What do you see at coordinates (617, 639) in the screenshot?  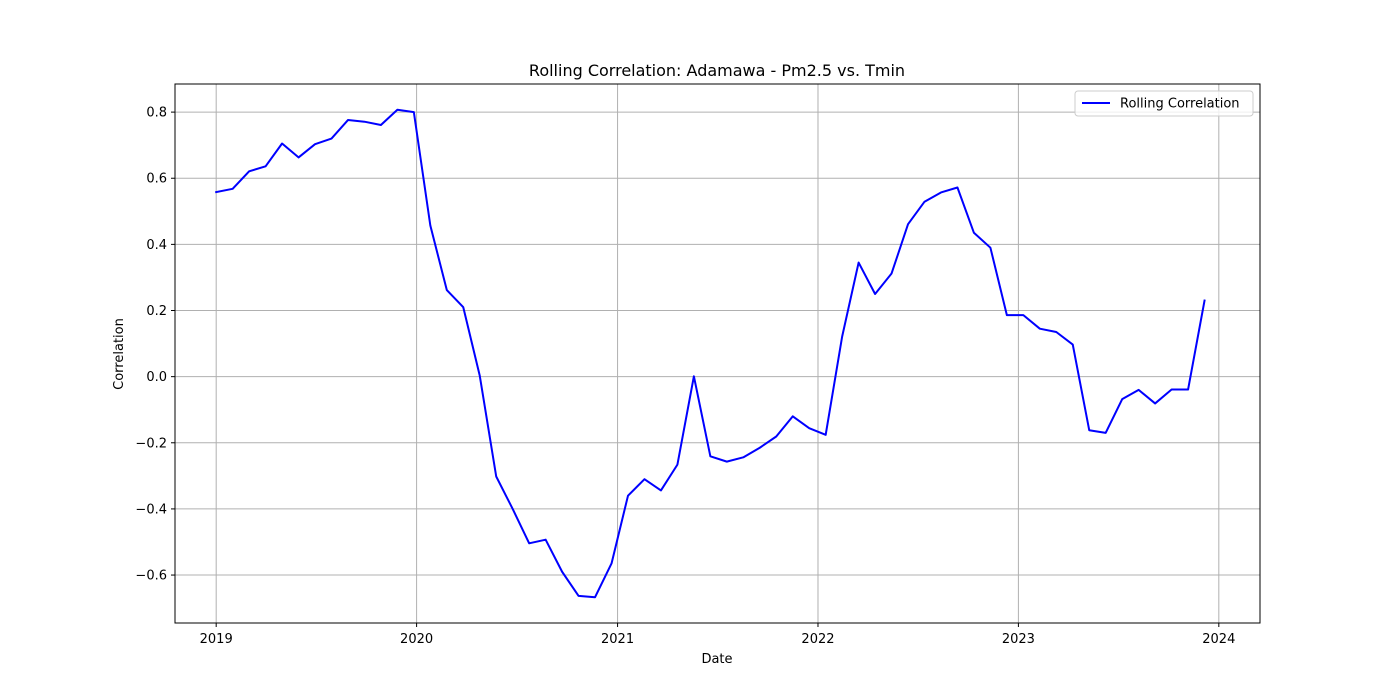 I see `x-tick-label: 2021` at bounding box center [617, 639].